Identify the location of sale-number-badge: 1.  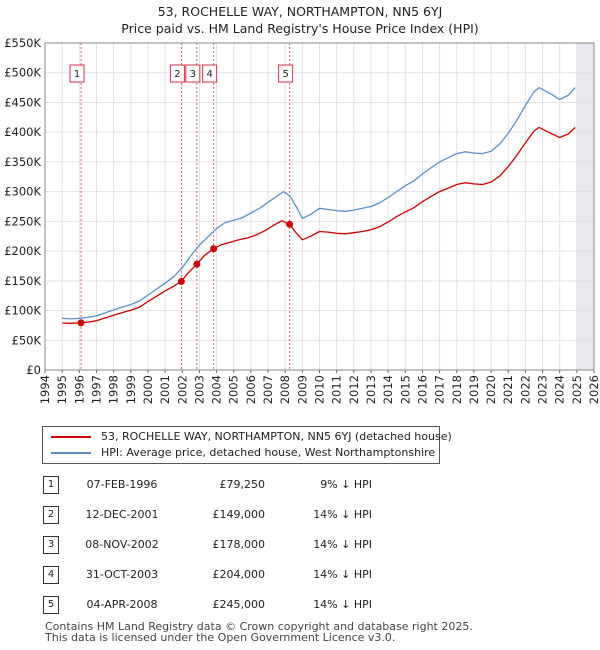
(51, 485).